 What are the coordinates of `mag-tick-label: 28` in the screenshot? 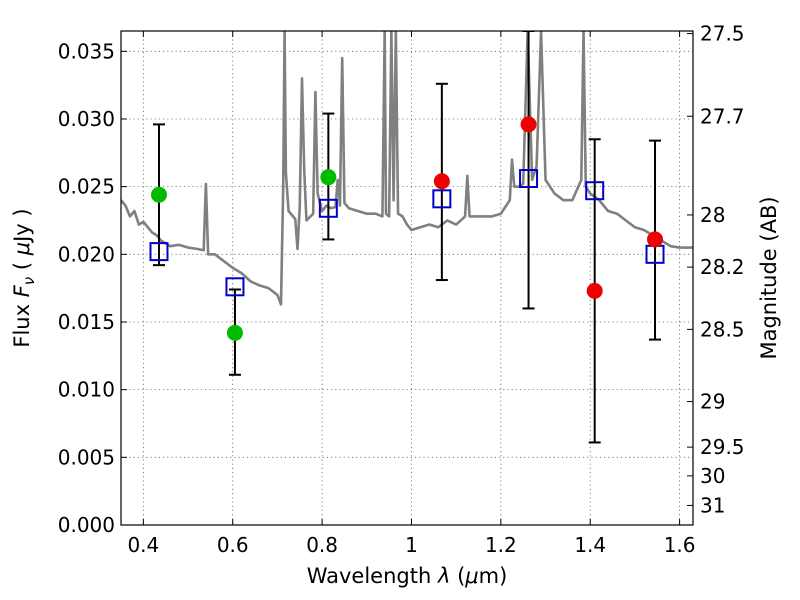 It's located at (712, 215).